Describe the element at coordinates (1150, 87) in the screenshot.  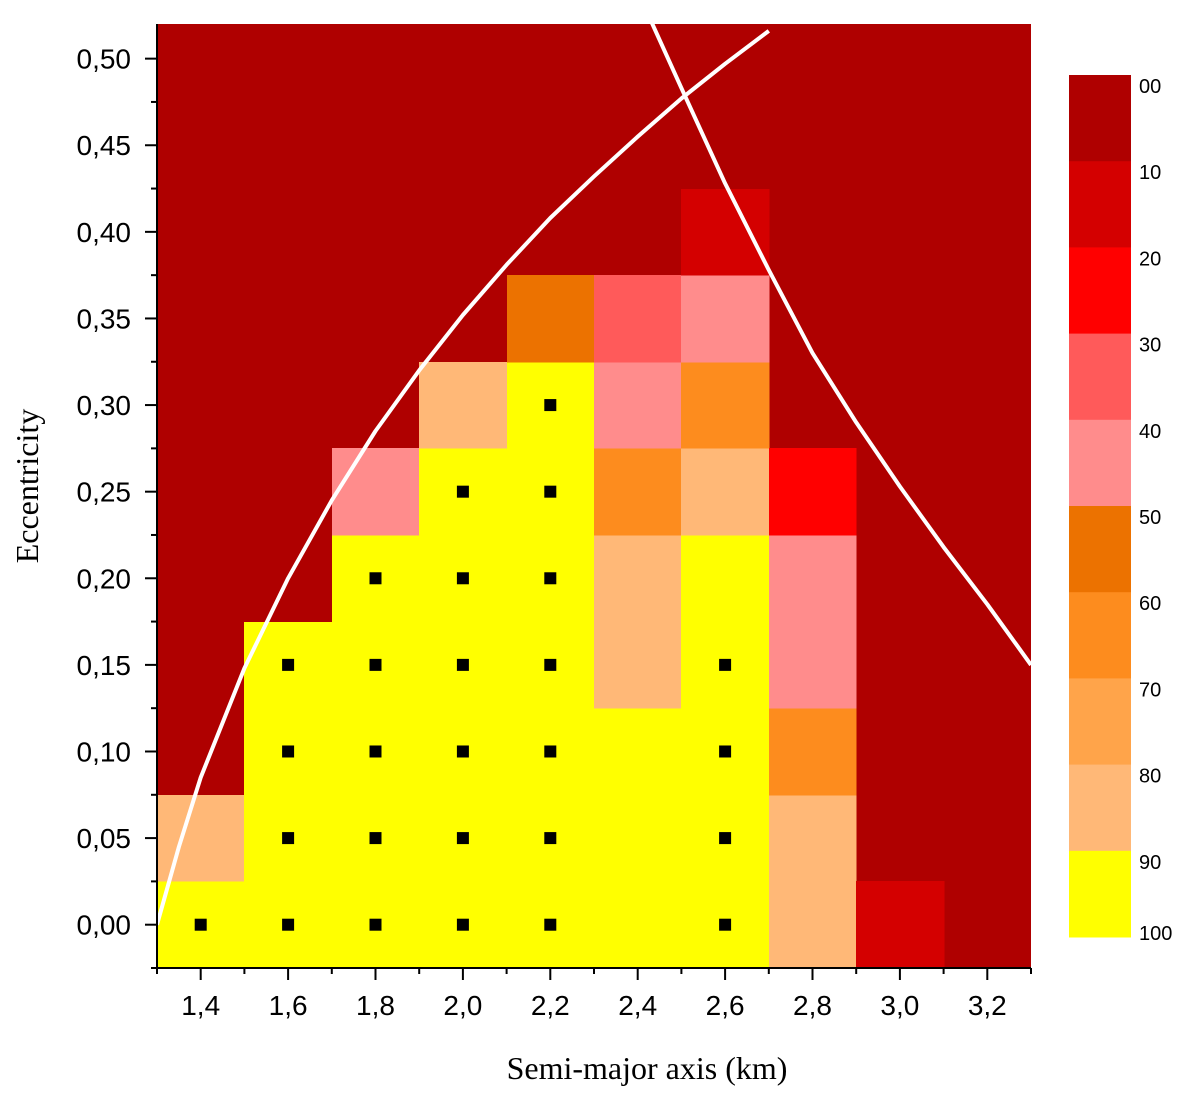
I see `colorbar-label: 00` at that location.